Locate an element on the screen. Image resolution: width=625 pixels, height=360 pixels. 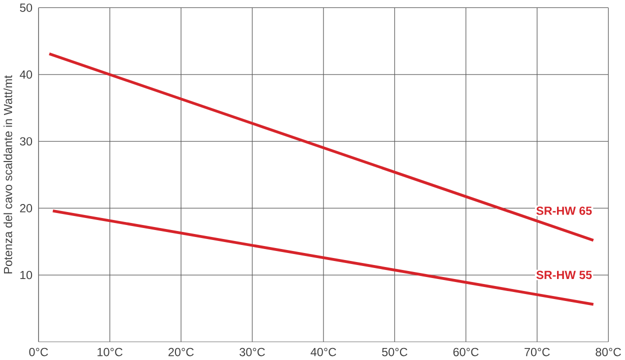
y-tick-label: 30 is located at coordinates (26, 141).